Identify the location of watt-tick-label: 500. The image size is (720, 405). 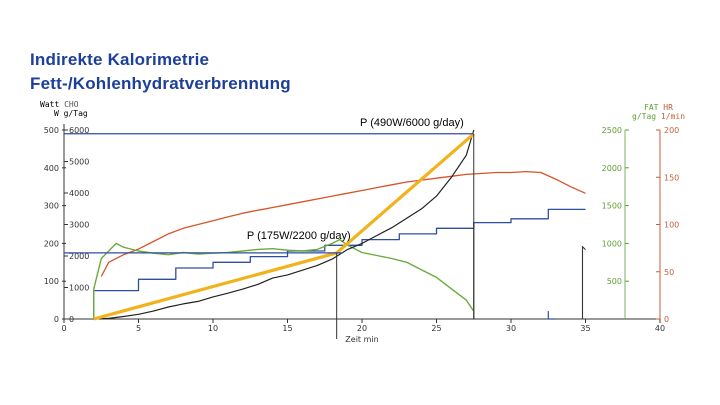
(51, 130).